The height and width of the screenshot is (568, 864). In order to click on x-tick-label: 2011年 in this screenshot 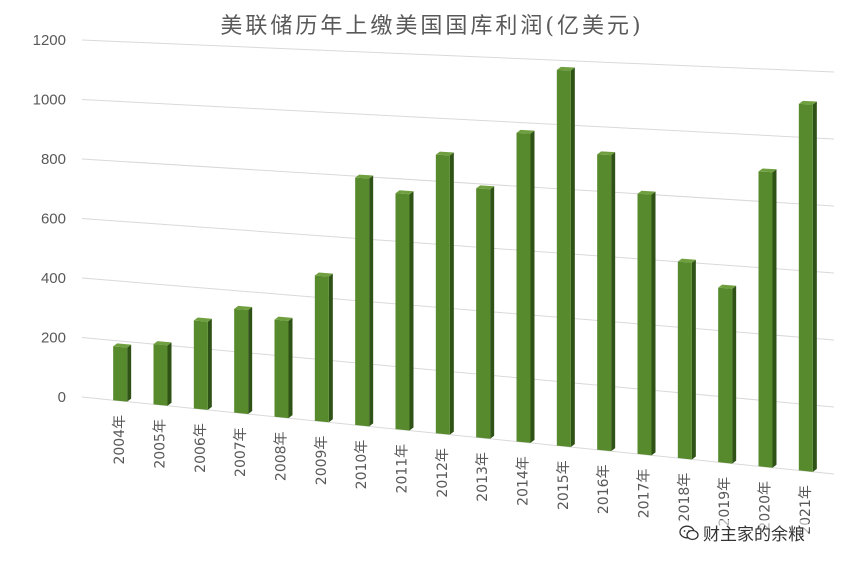, I will do `click(403, 469)`.